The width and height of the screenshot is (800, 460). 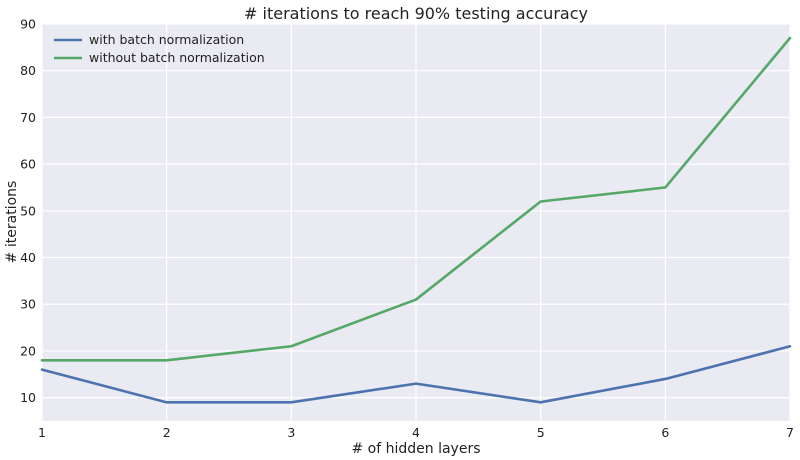 I want to click on x-axis-ticks: 1 2 3 4 5 6 7, so click(x=416, y=432).